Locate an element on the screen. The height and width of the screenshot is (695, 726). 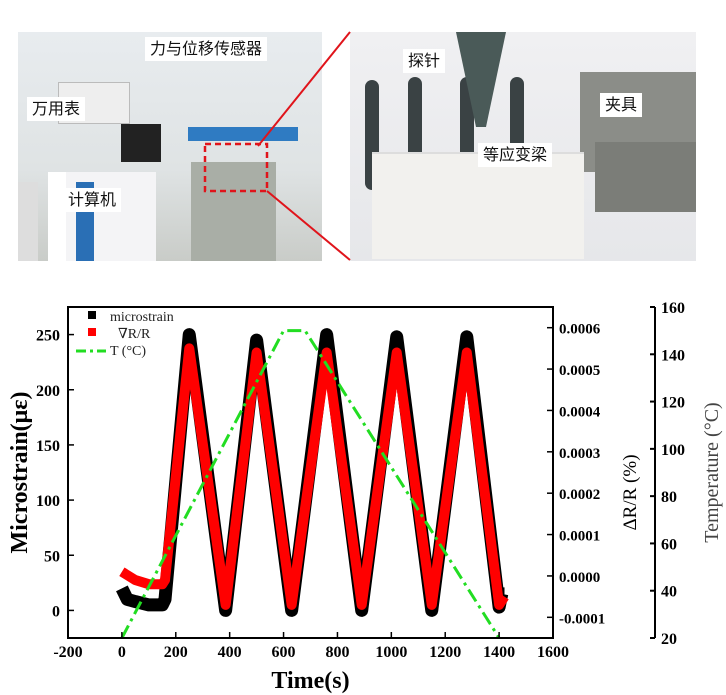
legend-label: microstrain is located at coordinates (142, 317).